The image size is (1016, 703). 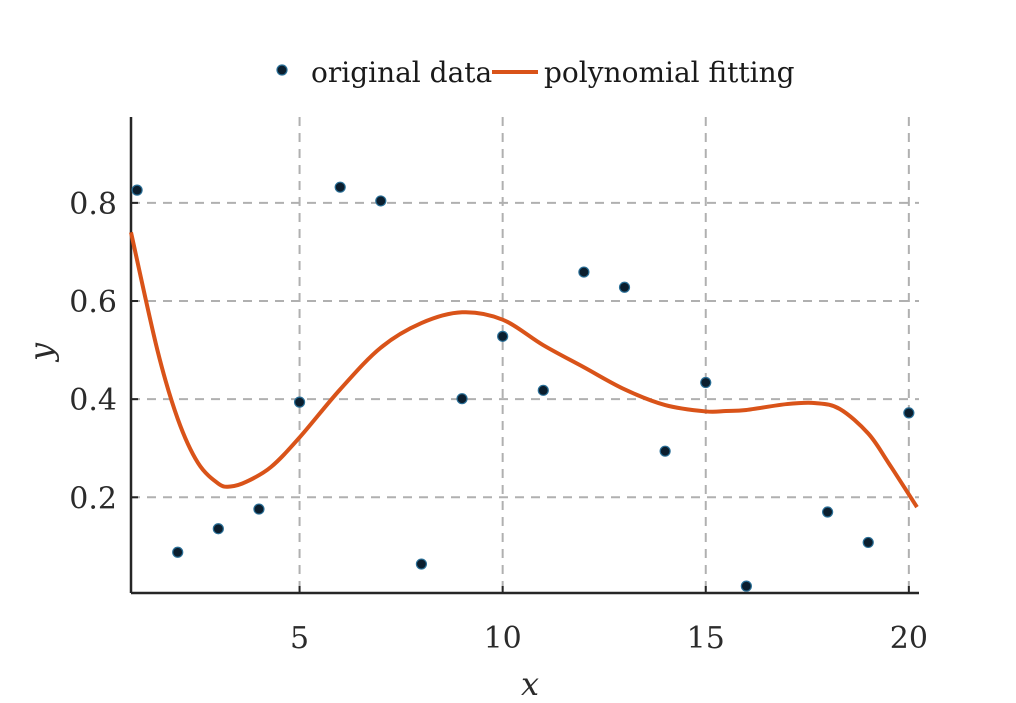 I want to click on legend: original data polynomial fitting, so click(x=535, y=72).